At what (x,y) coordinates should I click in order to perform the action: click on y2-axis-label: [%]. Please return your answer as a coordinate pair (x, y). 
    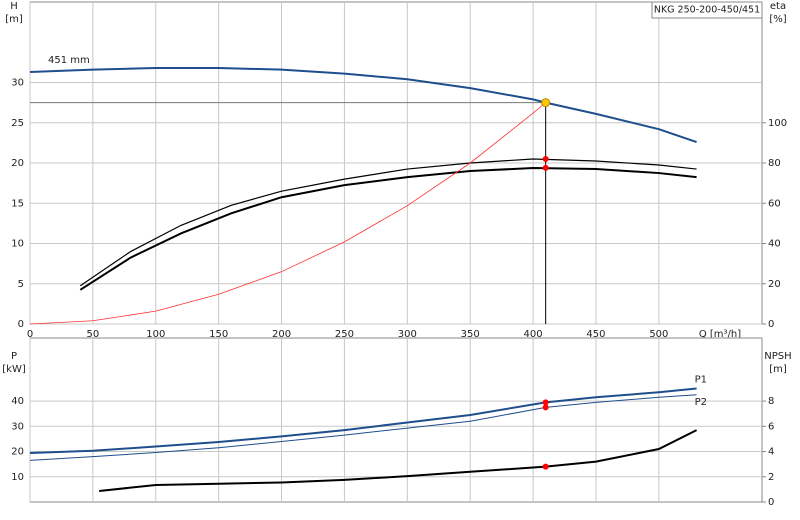
    Looking at the image, I should click on (777, 19).